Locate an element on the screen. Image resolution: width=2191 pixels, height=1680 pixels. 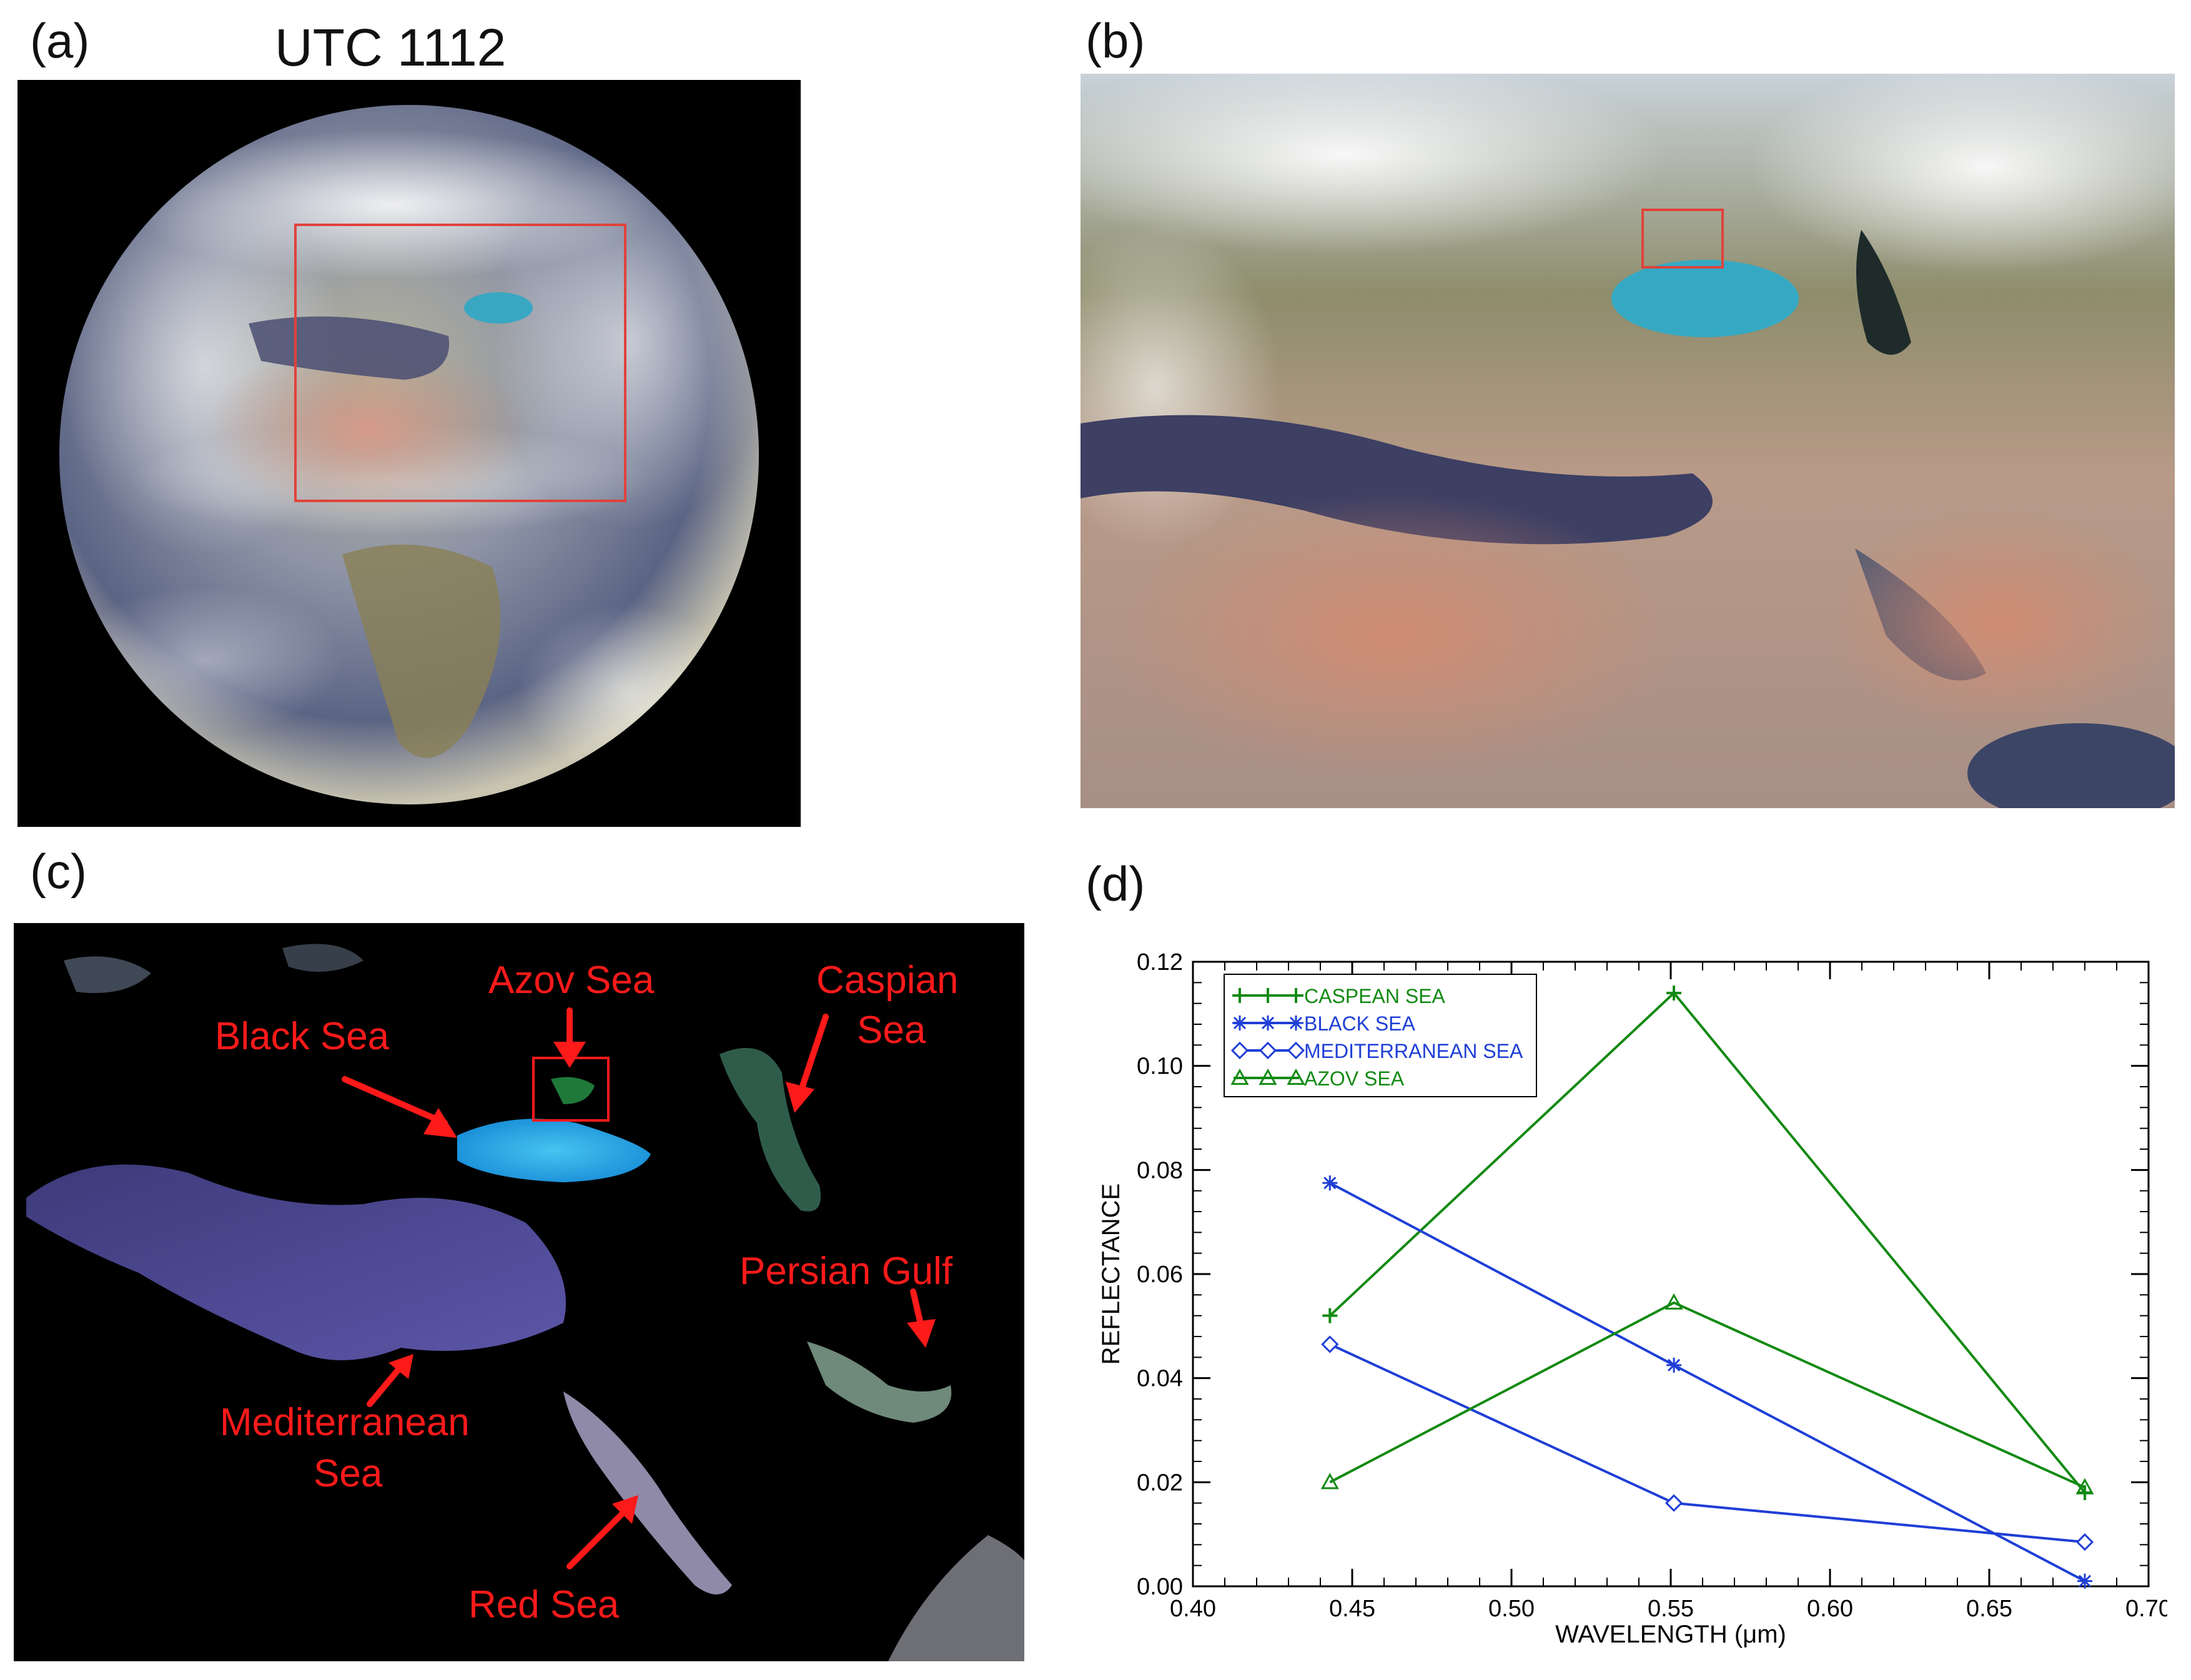
series-azov-sea is located at coordinates (1707, 1394).